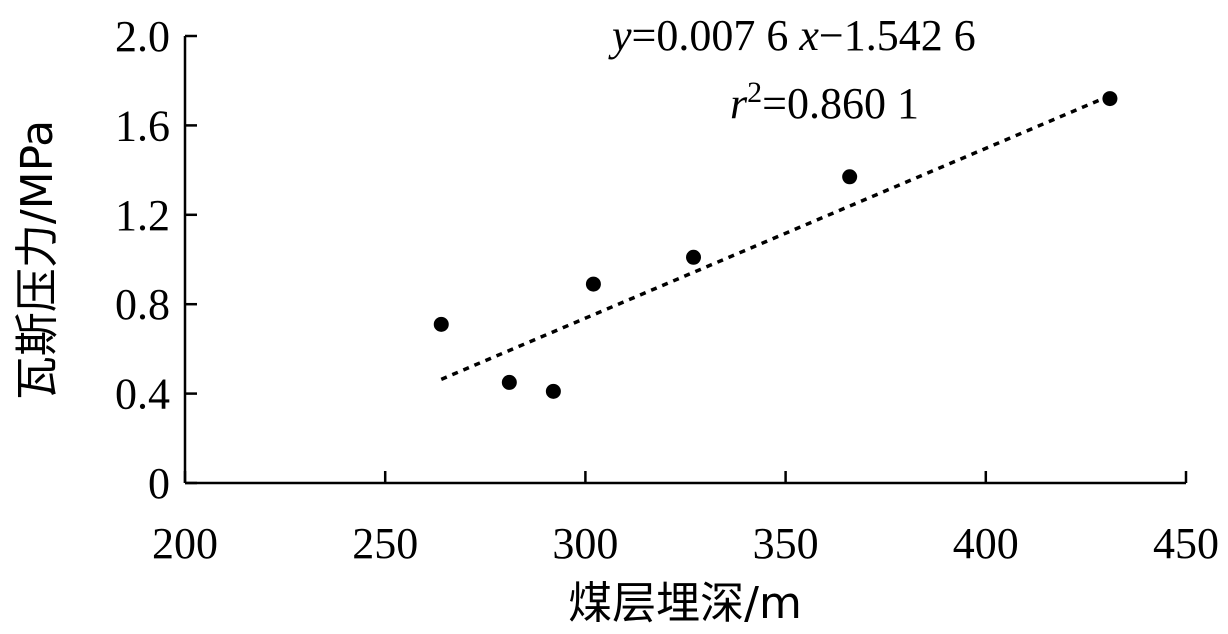 Image resolution: width=1228 pixels, height=634 pixels. Describe the element at coordinates (142, 125) in the screenshot. I see `y-tick-label: 1.6` at that location.